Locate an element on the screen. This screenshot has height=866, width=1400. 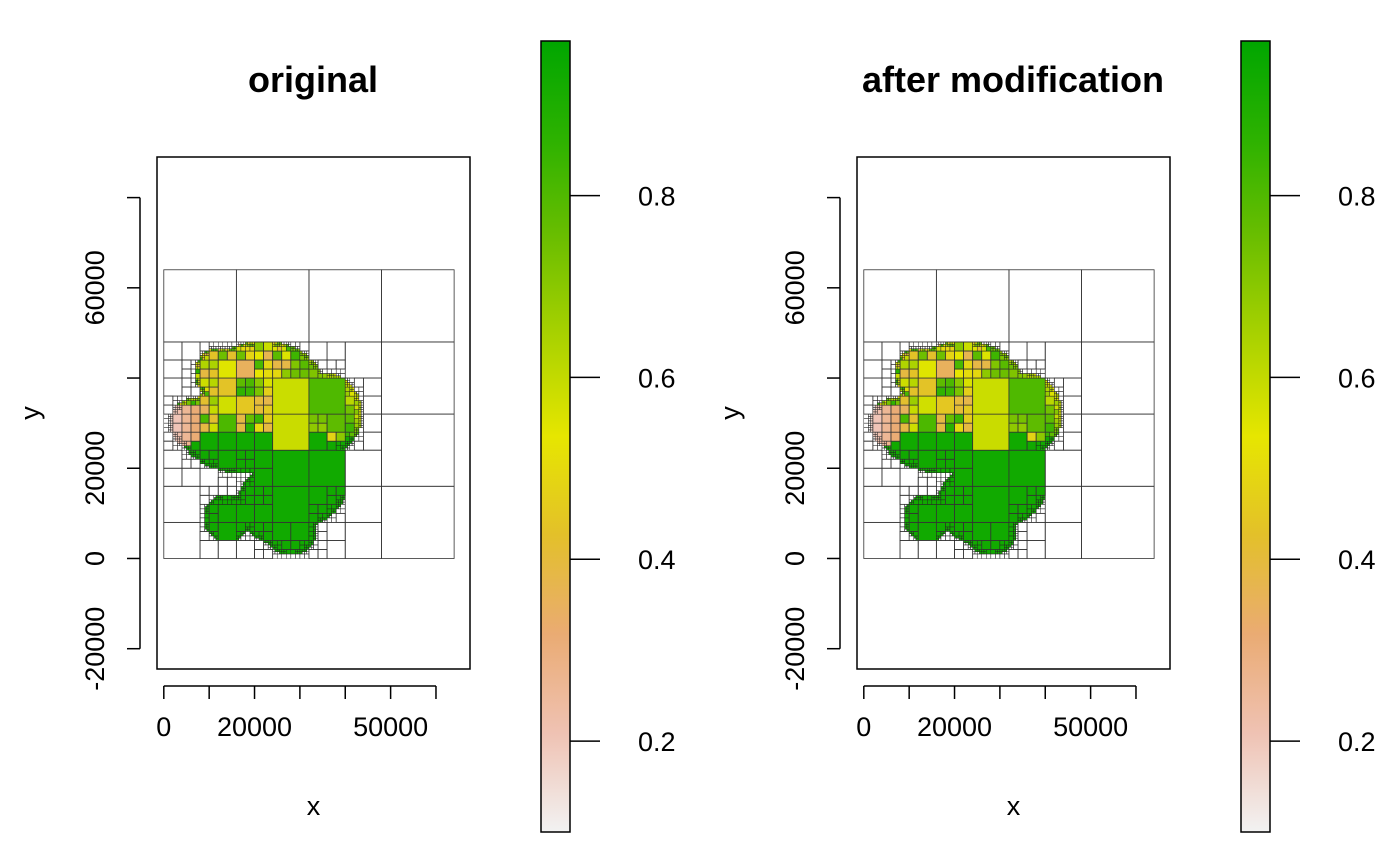
colorbar-tick-label: 0.6 is located at coordinates (657, 378).